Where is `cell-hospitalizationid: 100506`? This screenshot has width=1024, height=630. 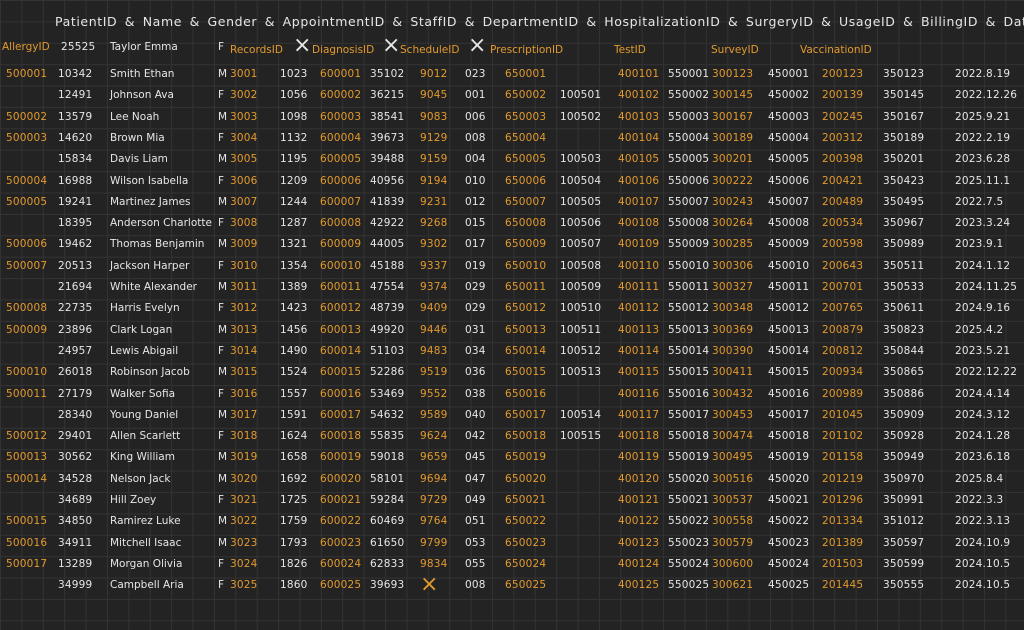 cell-hospitalizationid: 100506 is located at coordinates (581, 223).